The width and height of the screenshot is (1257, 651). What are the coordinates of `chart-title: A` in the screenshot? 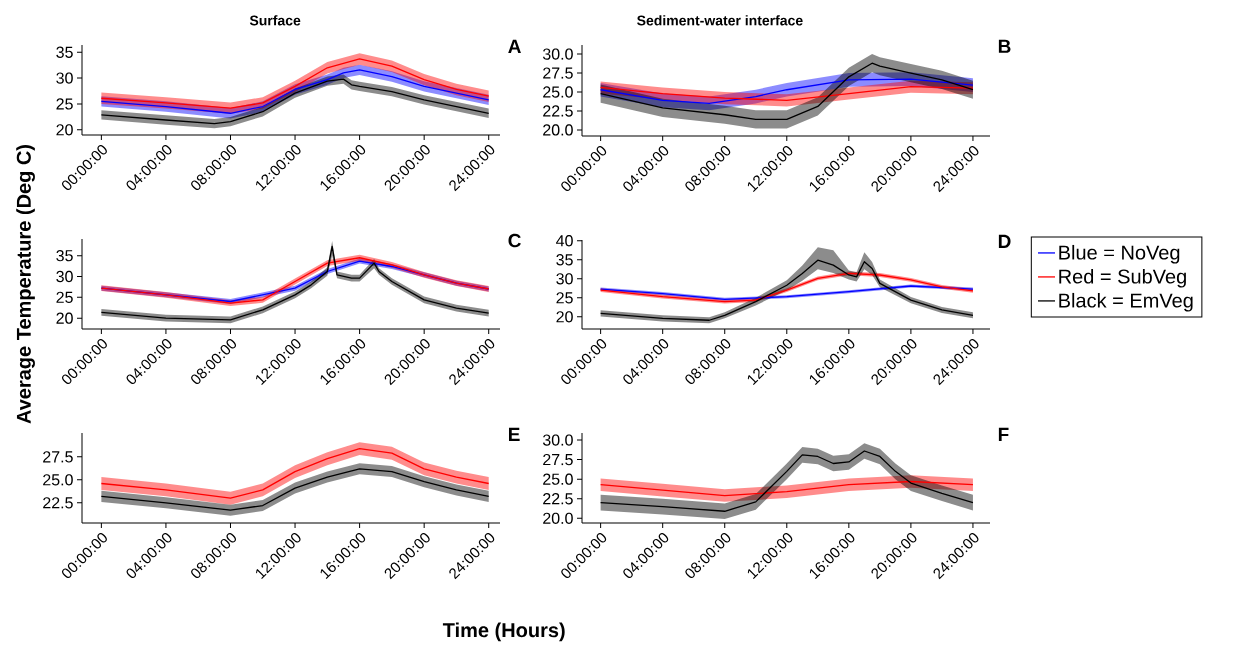 It's located at (514, 46).